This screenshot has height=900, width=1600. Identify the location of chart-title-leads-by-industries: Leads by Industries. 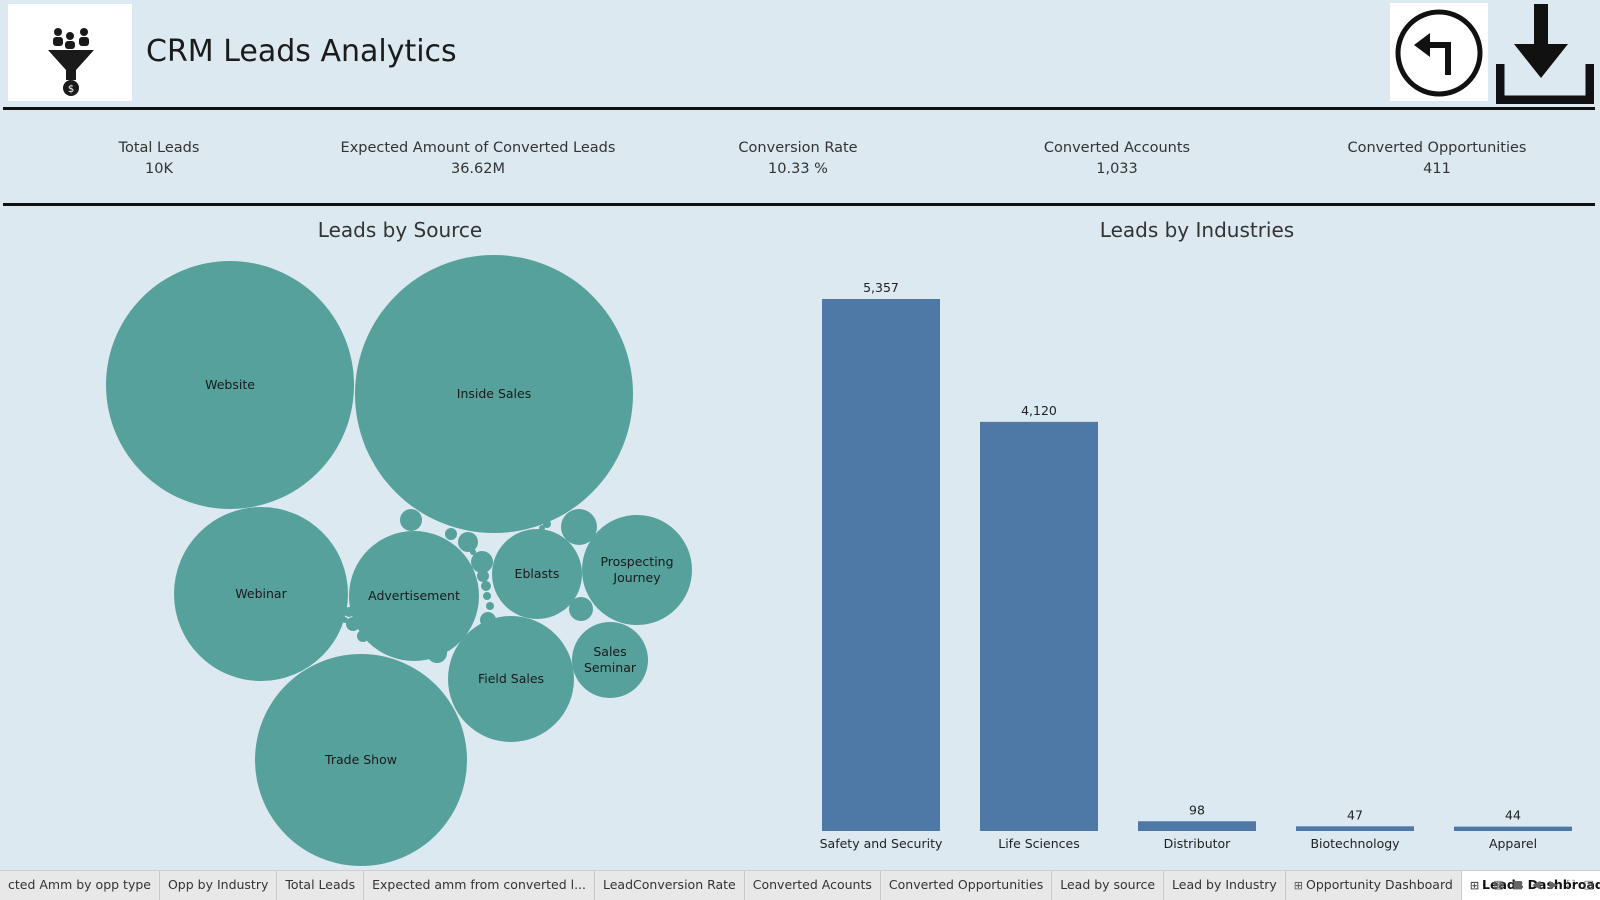
(1197, 230).